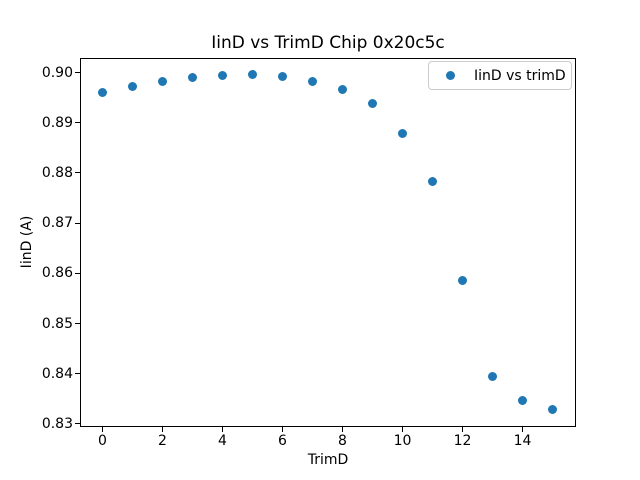 This screenshot has width=640, height=480. What do you see at coordinates (462, 441) in the screenshot?
I see `x-tick-label: 12` at bounding box center [462, 441].